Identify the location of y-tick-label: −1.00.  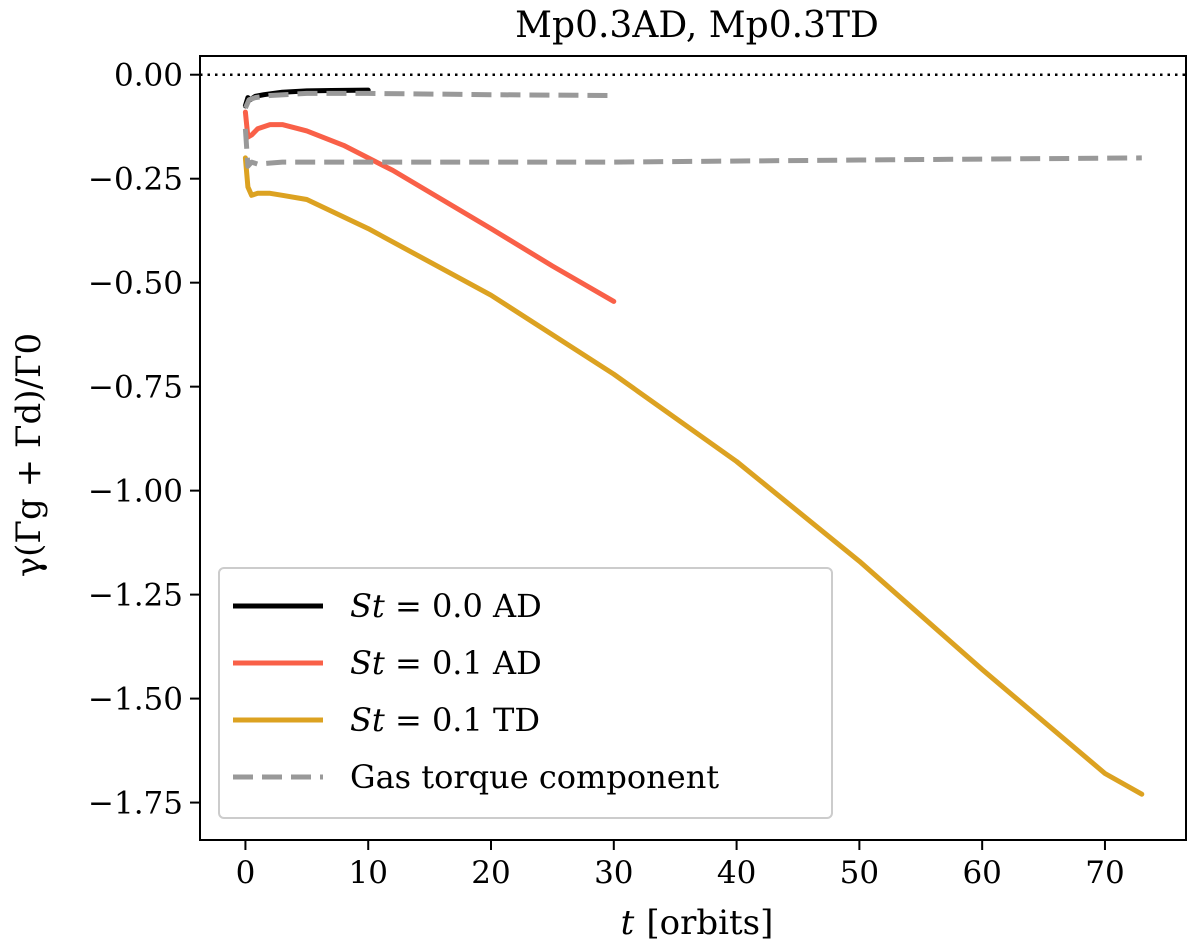
(135, 492).